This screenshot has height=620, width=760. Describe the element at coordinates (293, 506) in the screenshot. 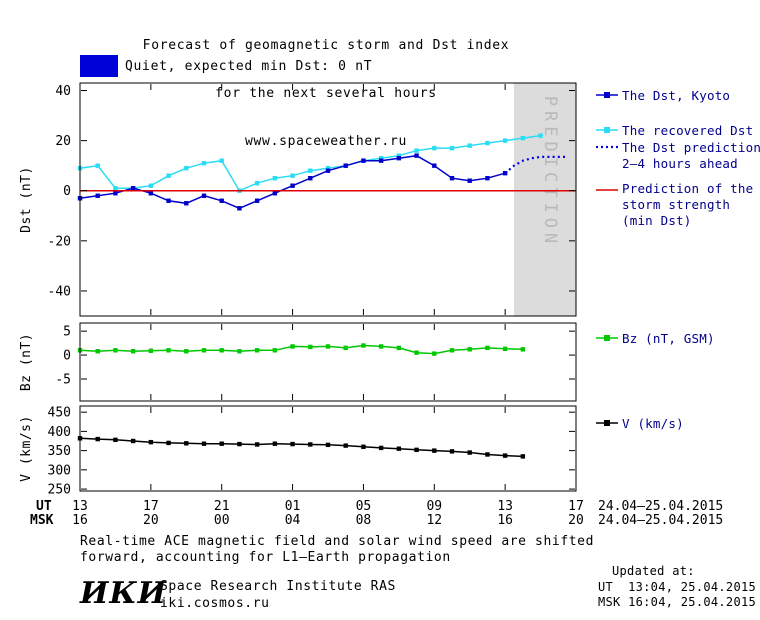

I see `ut-tick-label: 01` at that location.